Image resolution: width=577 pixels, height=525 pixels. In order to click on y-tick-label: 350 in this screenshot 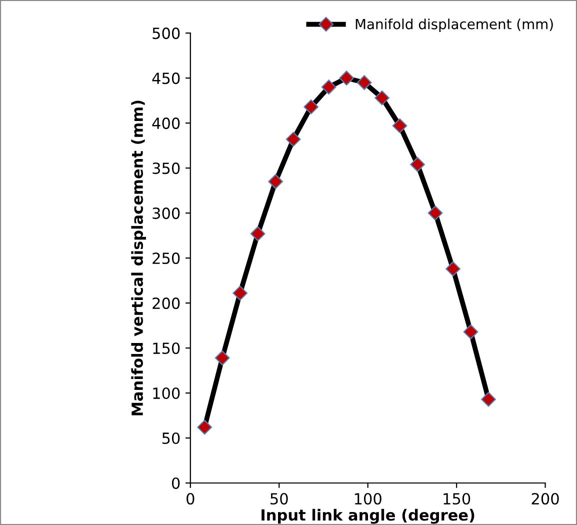, I will do `click(166, 168)`.